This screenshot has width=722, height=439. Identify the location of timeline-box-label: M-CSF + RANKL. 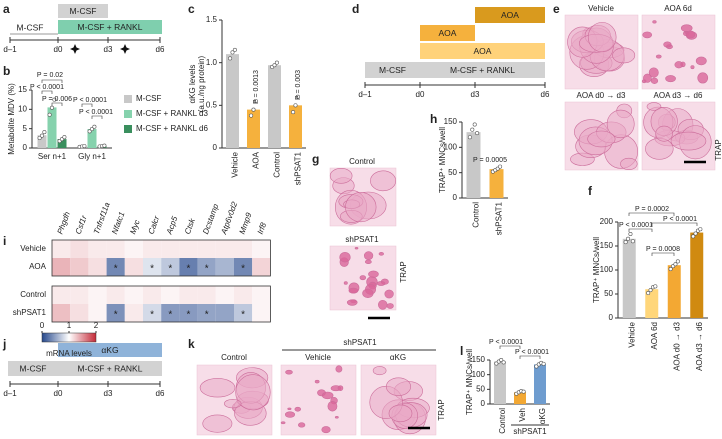
(110, 27).